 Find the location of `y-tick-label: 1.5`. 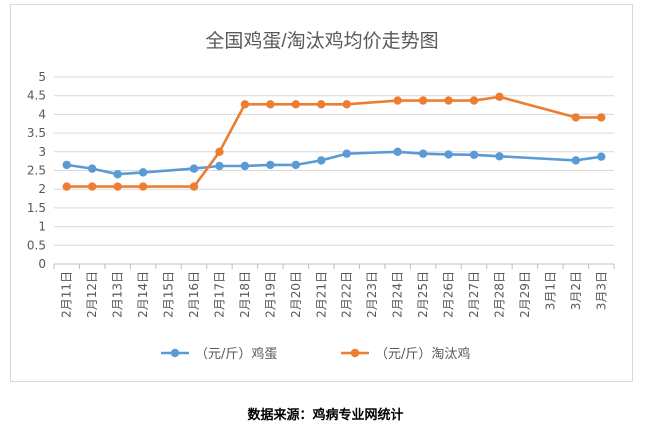

y-tick-label: 1.5 is located at coordinates (36, 208).